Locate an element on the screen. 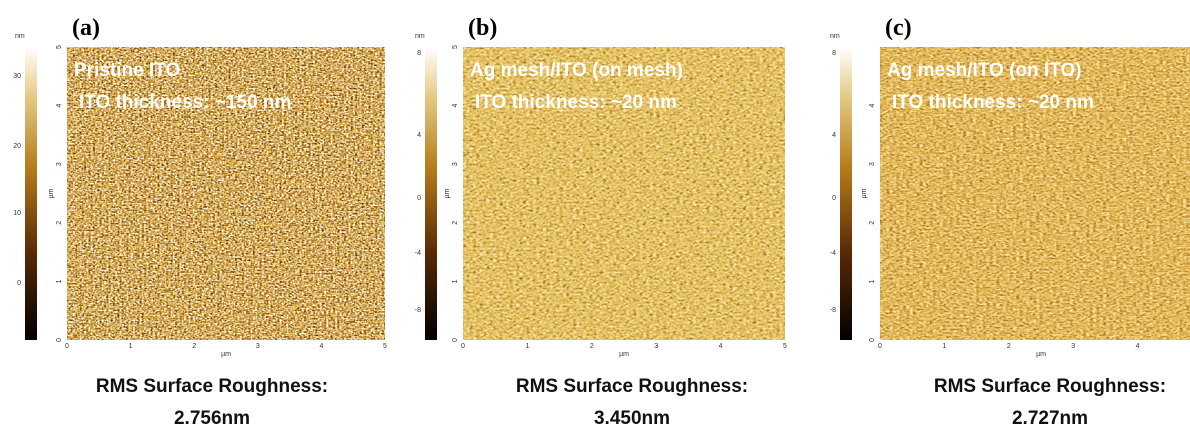 The height and width of the screenshot is (432, 1190). overlay-line: Ag mesh/ITO (on ITO) is located at coordinates (984, 70).